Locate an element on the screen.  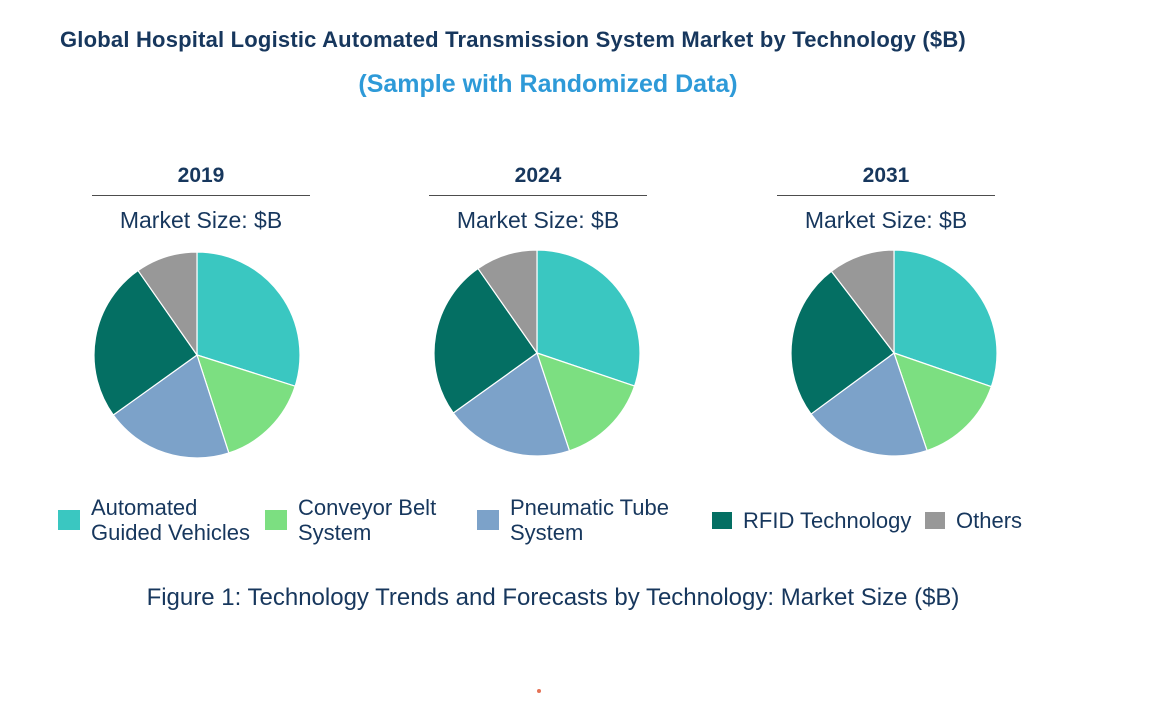
pie-header-2031: 2031 Market Size: $B is located at coordinates (886, 199).